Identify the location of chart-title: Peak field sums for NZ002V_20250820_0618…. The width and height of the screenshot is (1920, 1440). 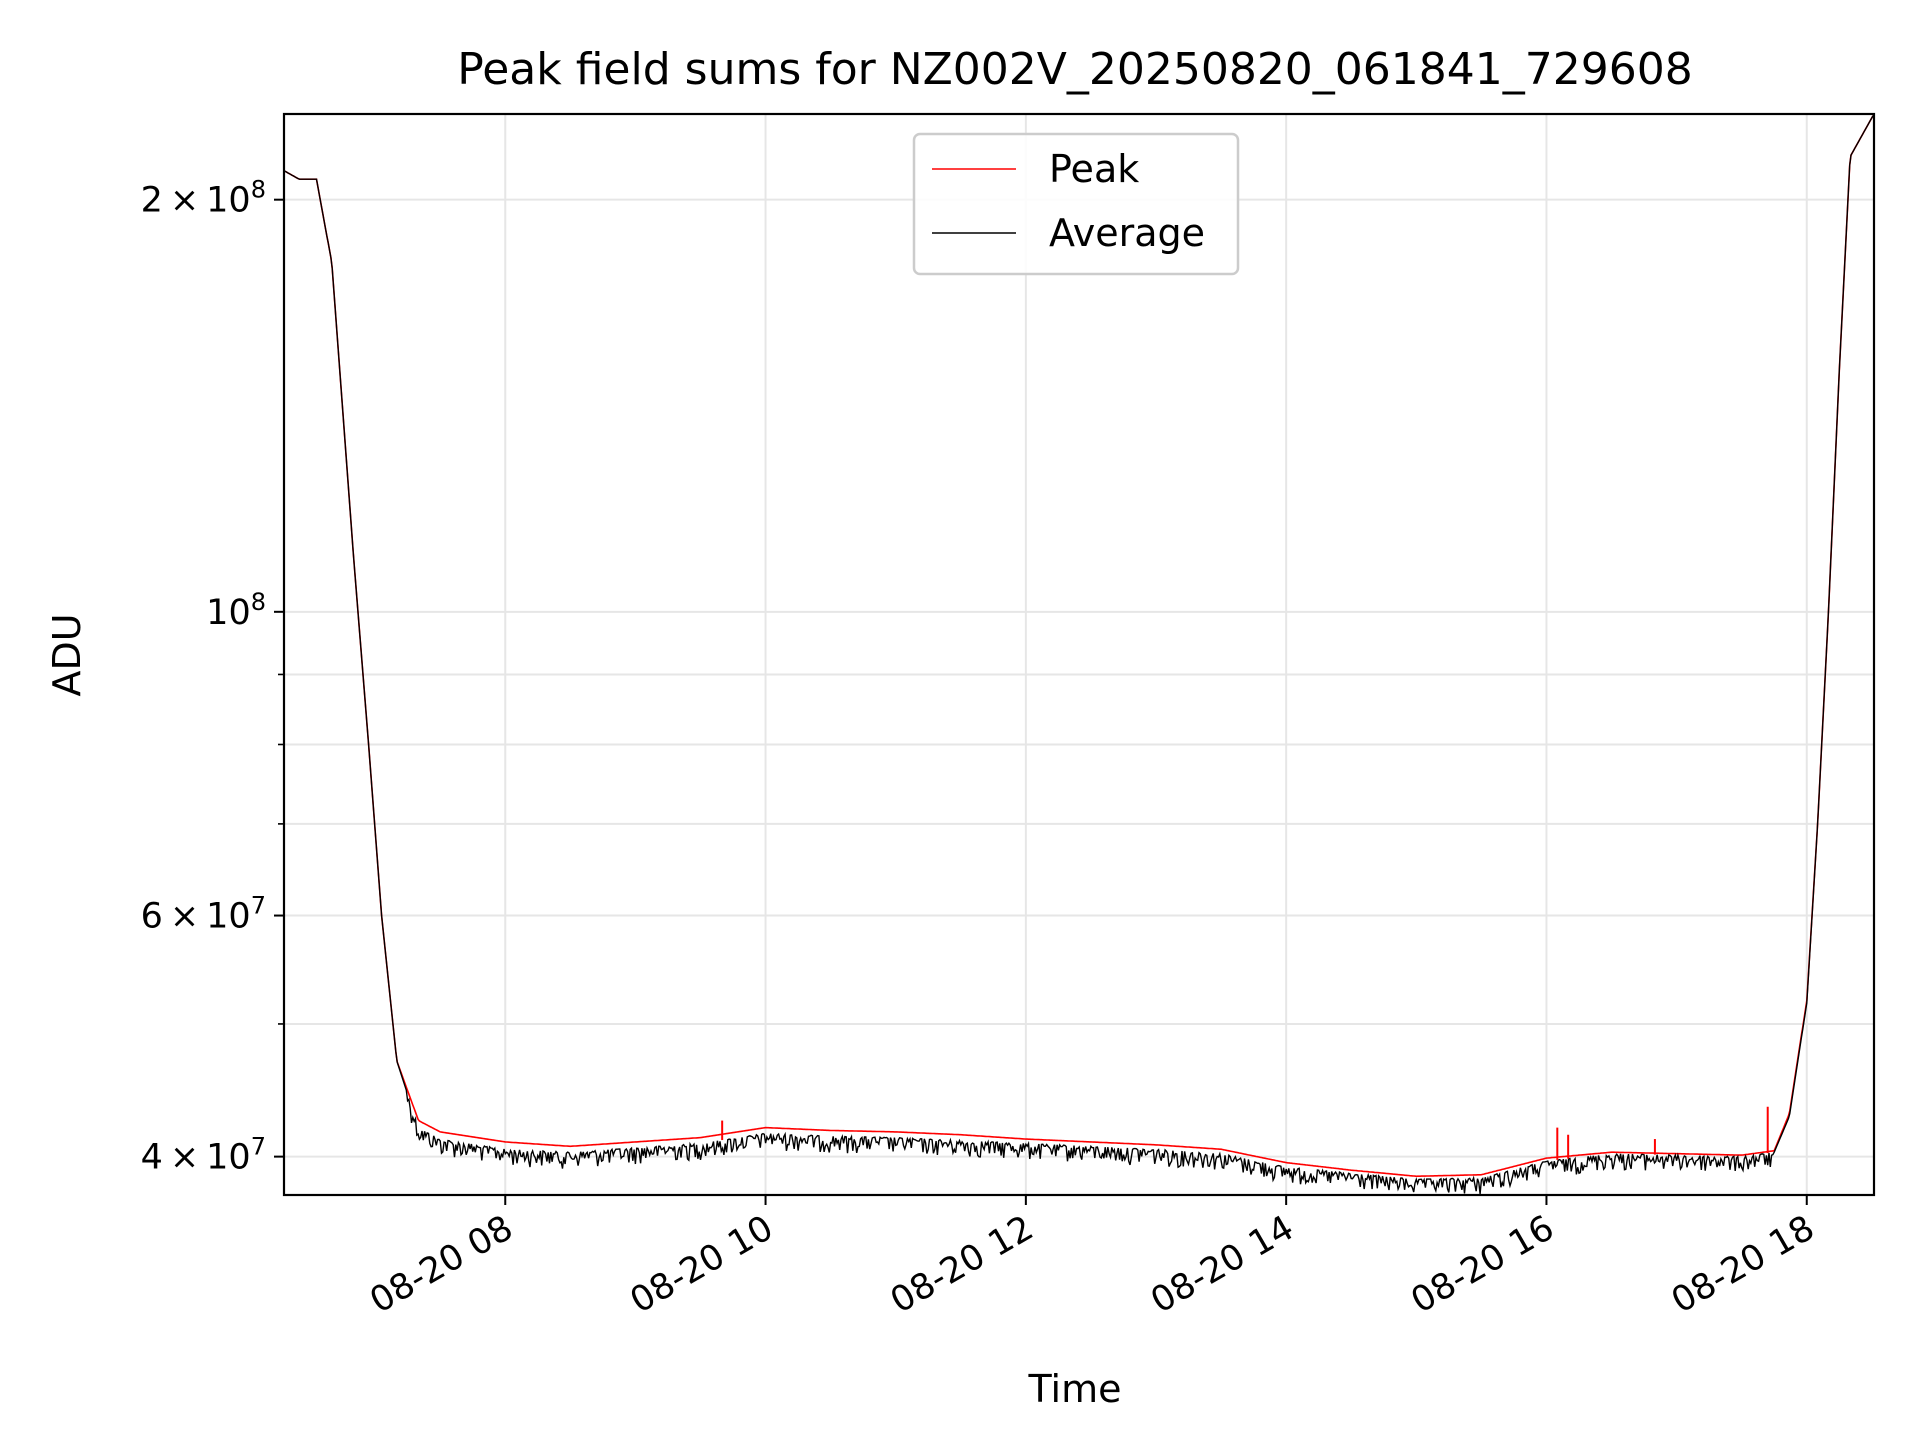
(1074, 69).